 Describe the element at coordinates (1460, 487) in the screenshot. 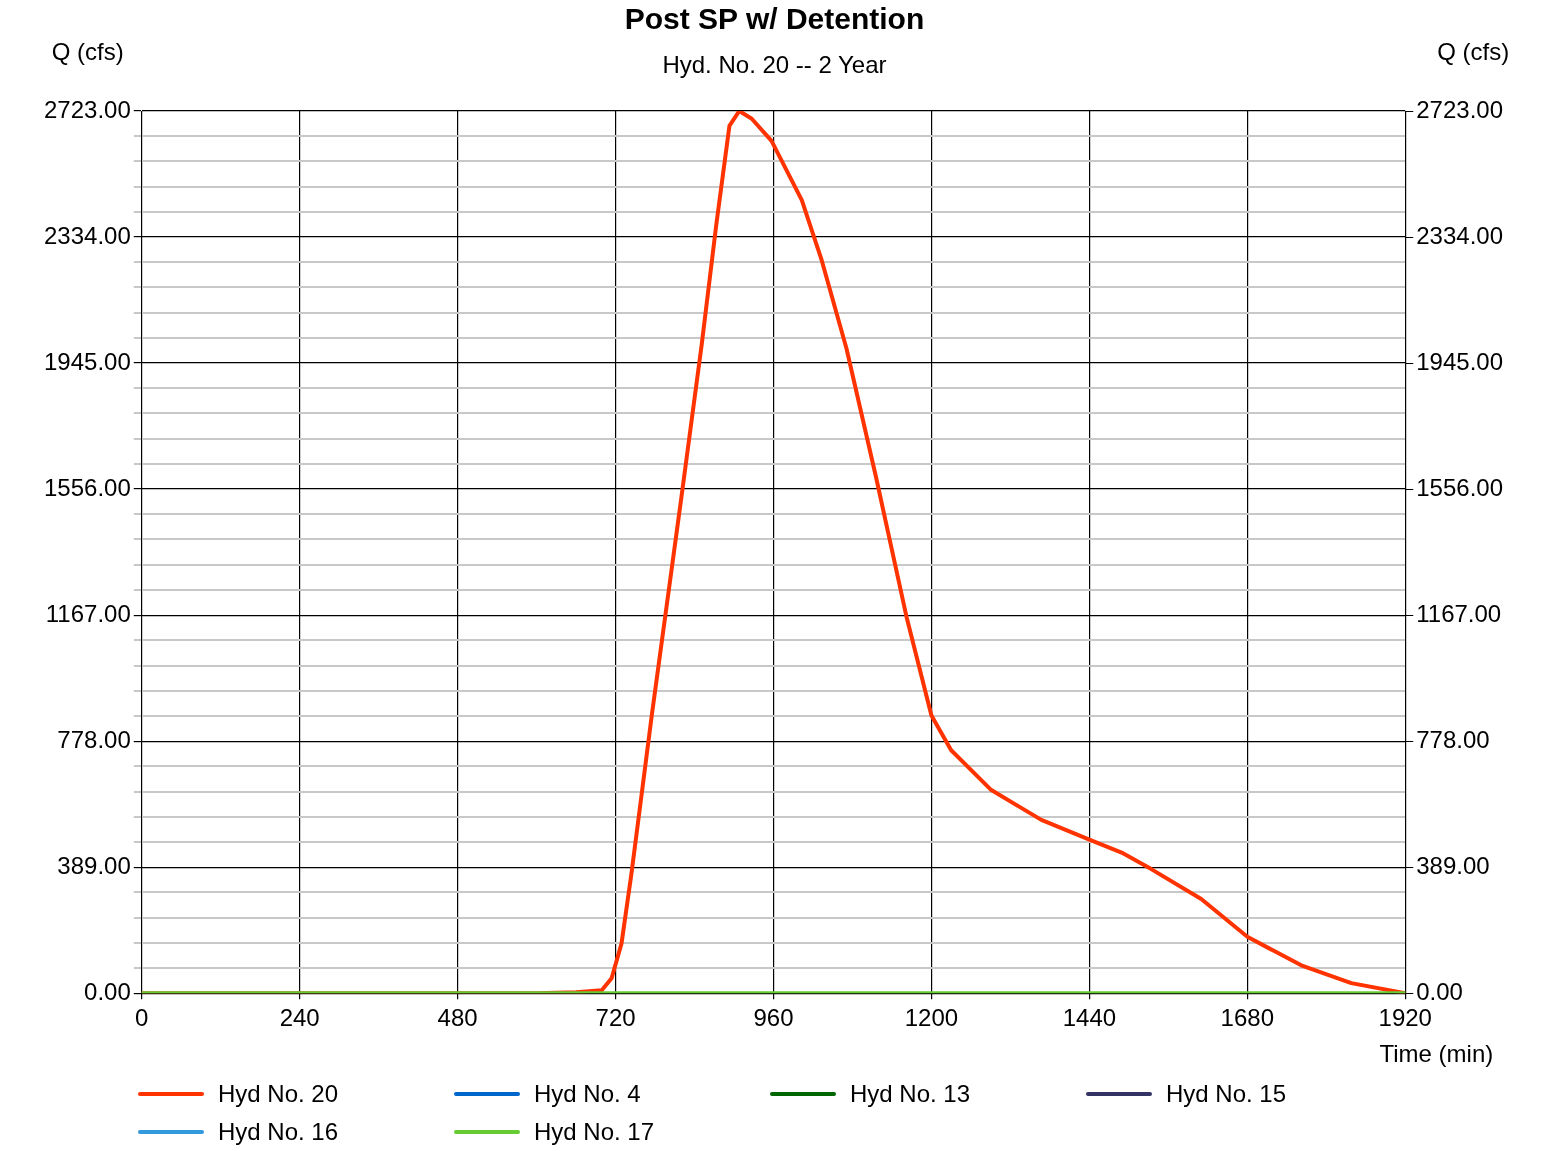

I see `y2-tick-label: 1556.00` at that location.